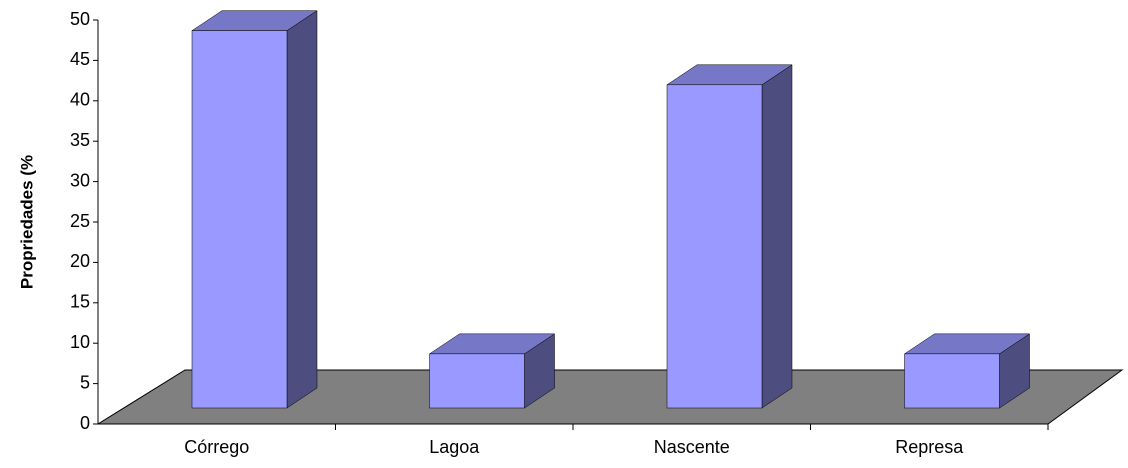 This screenshot has height=468, width=1128. Describe the element at coordinates (80, 221) in the screenshot. I see `y-tick-label: 25` at that location.